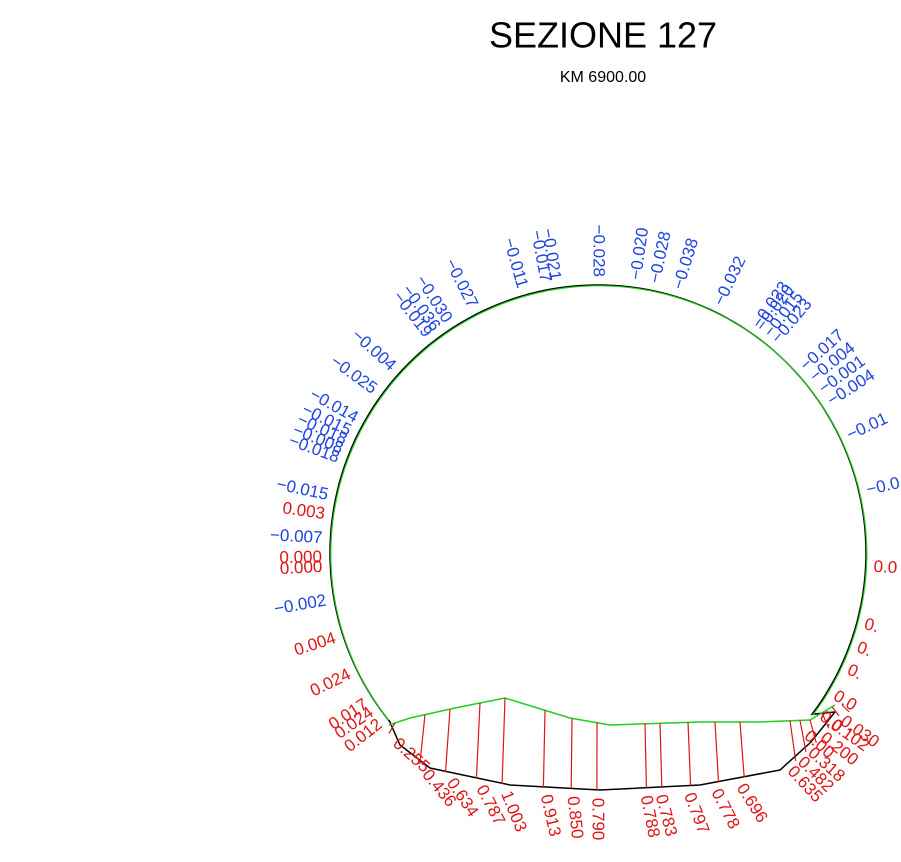  I want to click on invert-design, so click(612, 751).